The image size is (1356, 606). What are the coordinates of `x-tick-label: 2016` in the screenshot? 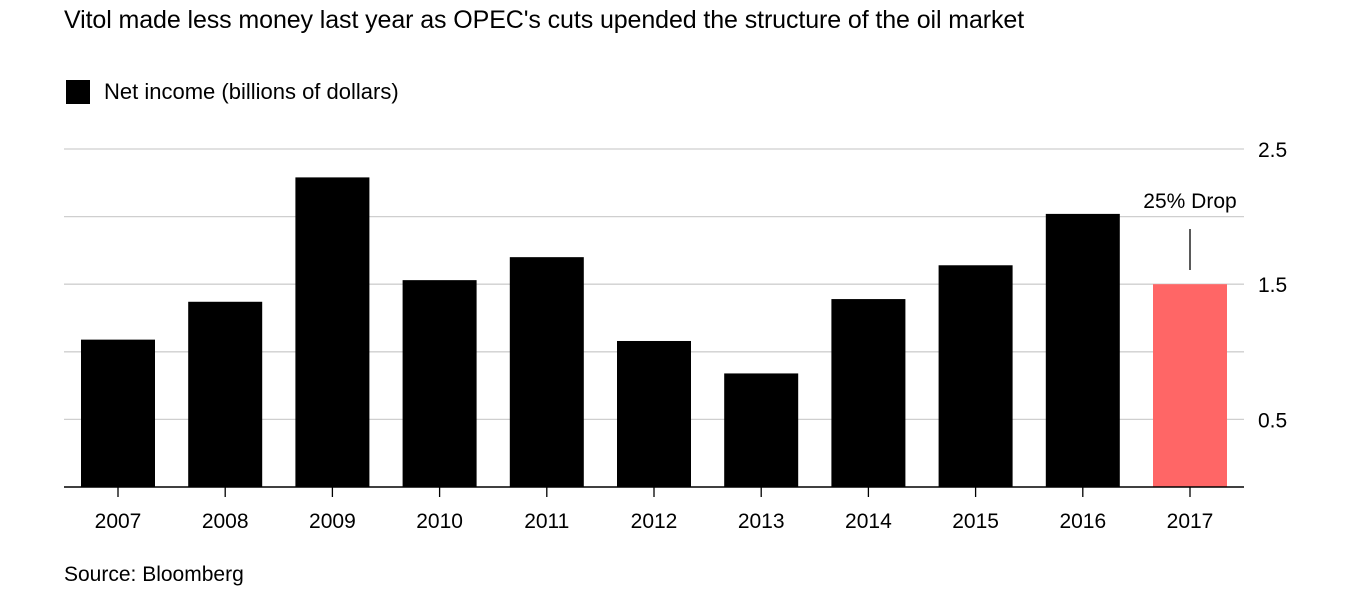 It's located at (1082, 521).